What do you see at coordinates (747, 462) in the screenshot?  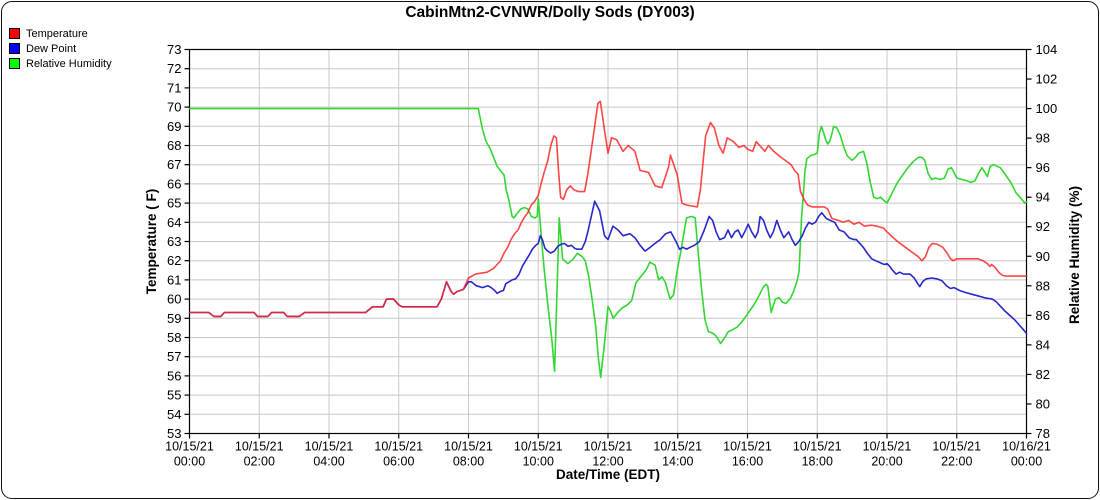 I see `x-tick-label-time: 16:00` at bounding box center [747, 462].